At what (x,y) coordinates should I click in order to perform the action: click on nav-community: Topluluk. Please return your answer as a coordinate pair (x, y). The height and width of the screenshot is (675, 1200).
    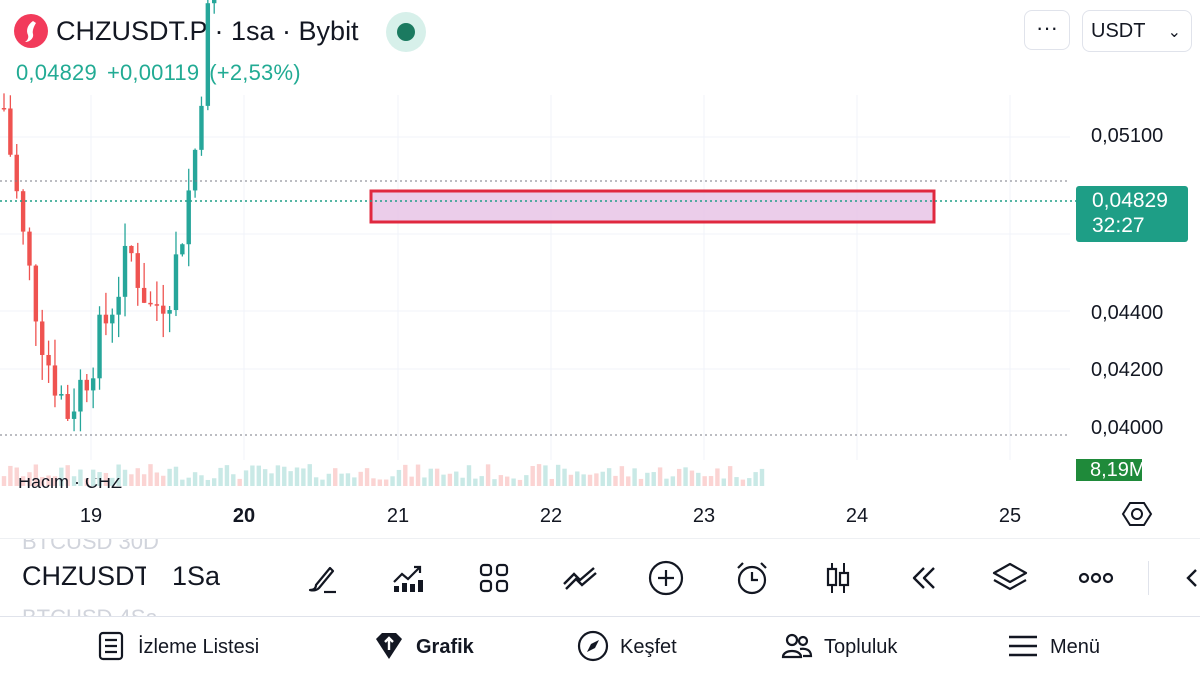
    Looking at the image, I should click on (850, 647).